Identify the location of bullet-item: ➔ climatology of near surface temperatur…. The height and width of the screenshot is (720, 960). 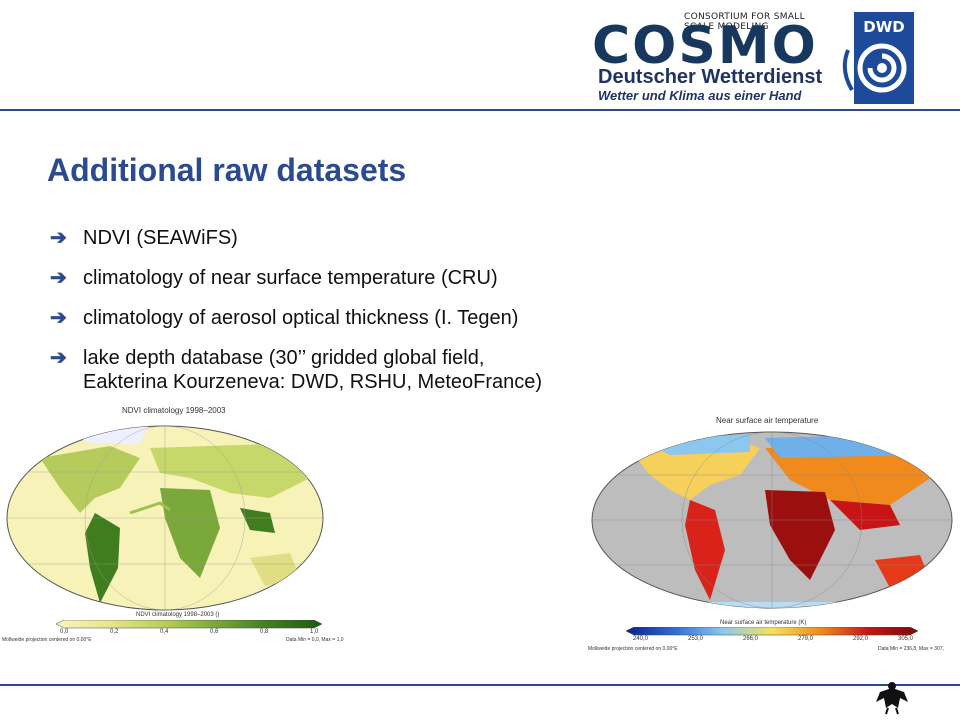
(296, 278).